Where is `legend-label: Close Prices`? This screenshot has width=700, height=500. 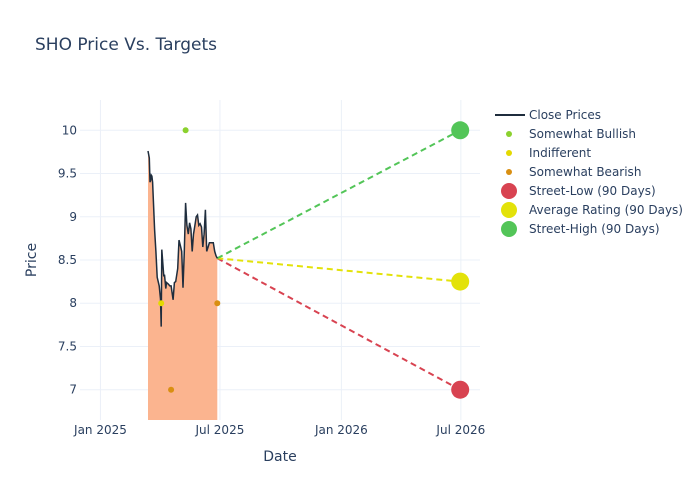
legend-label: Close Prices is located at coordinates (565, 115).